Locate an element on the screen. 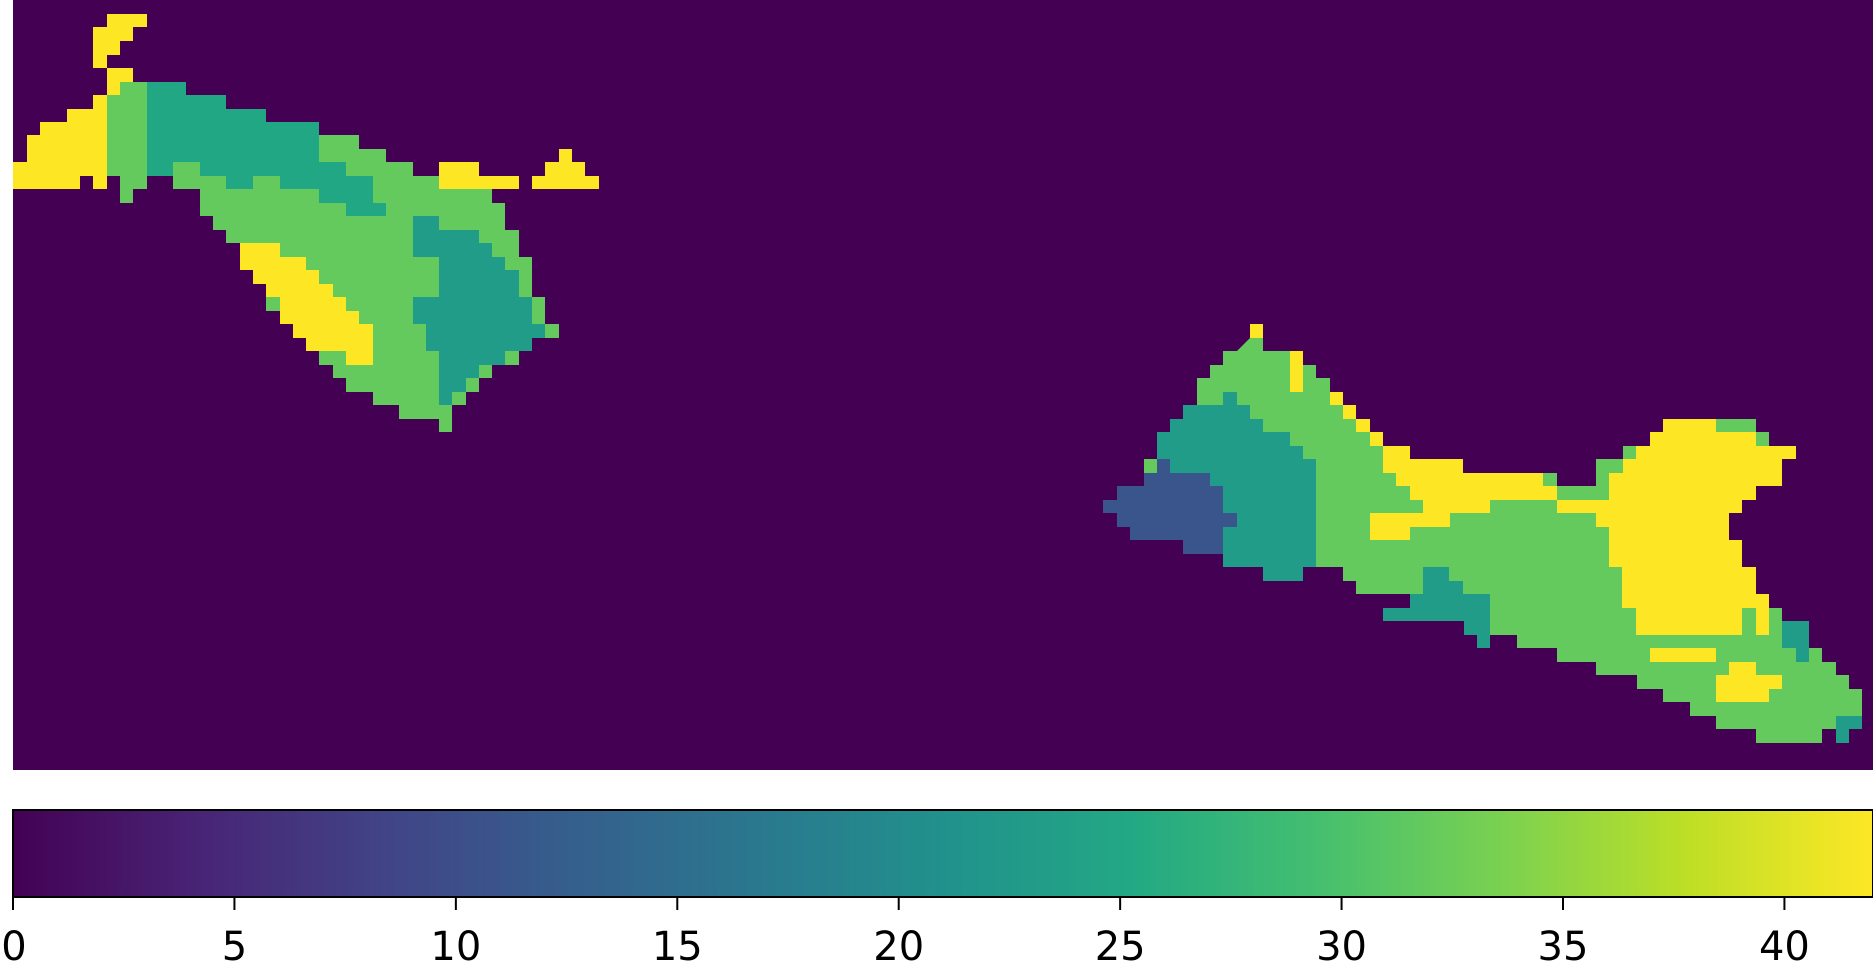 This screenshot has height=971, width=1873. colorbar-tick-label: 25 is located at coordinates (1120, 947).